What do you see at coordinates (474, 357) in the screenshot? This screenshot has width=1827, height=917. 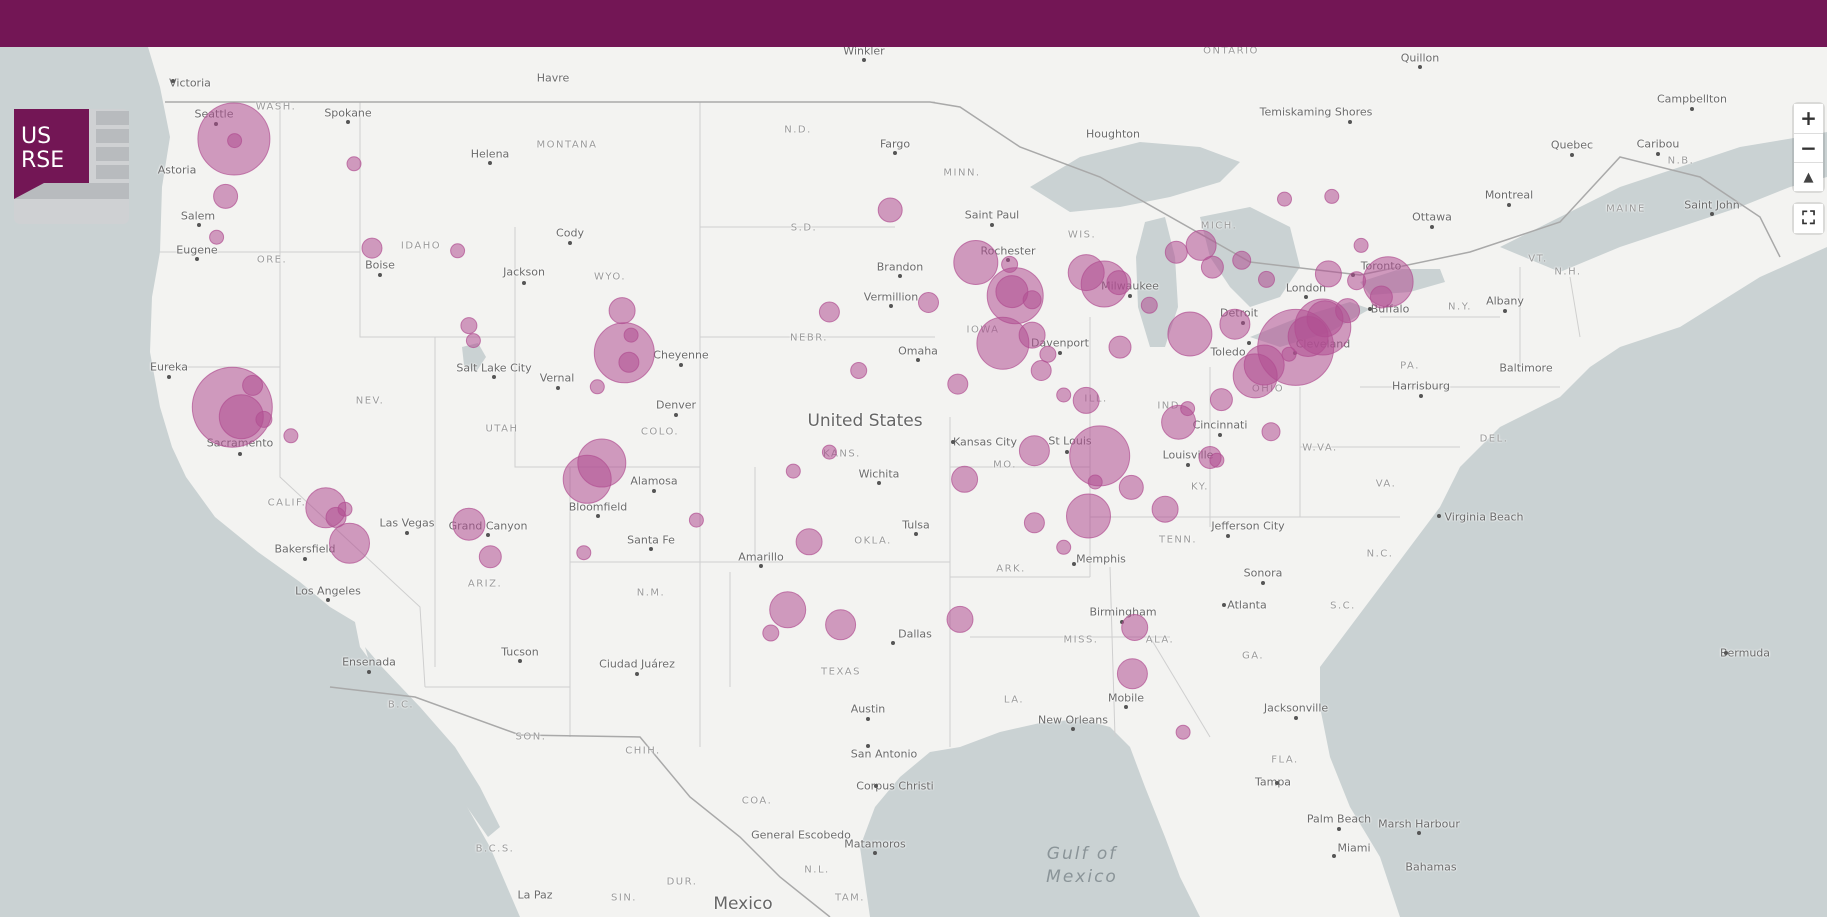 I see `great-salt-lake` at bounding box center [474, 357].